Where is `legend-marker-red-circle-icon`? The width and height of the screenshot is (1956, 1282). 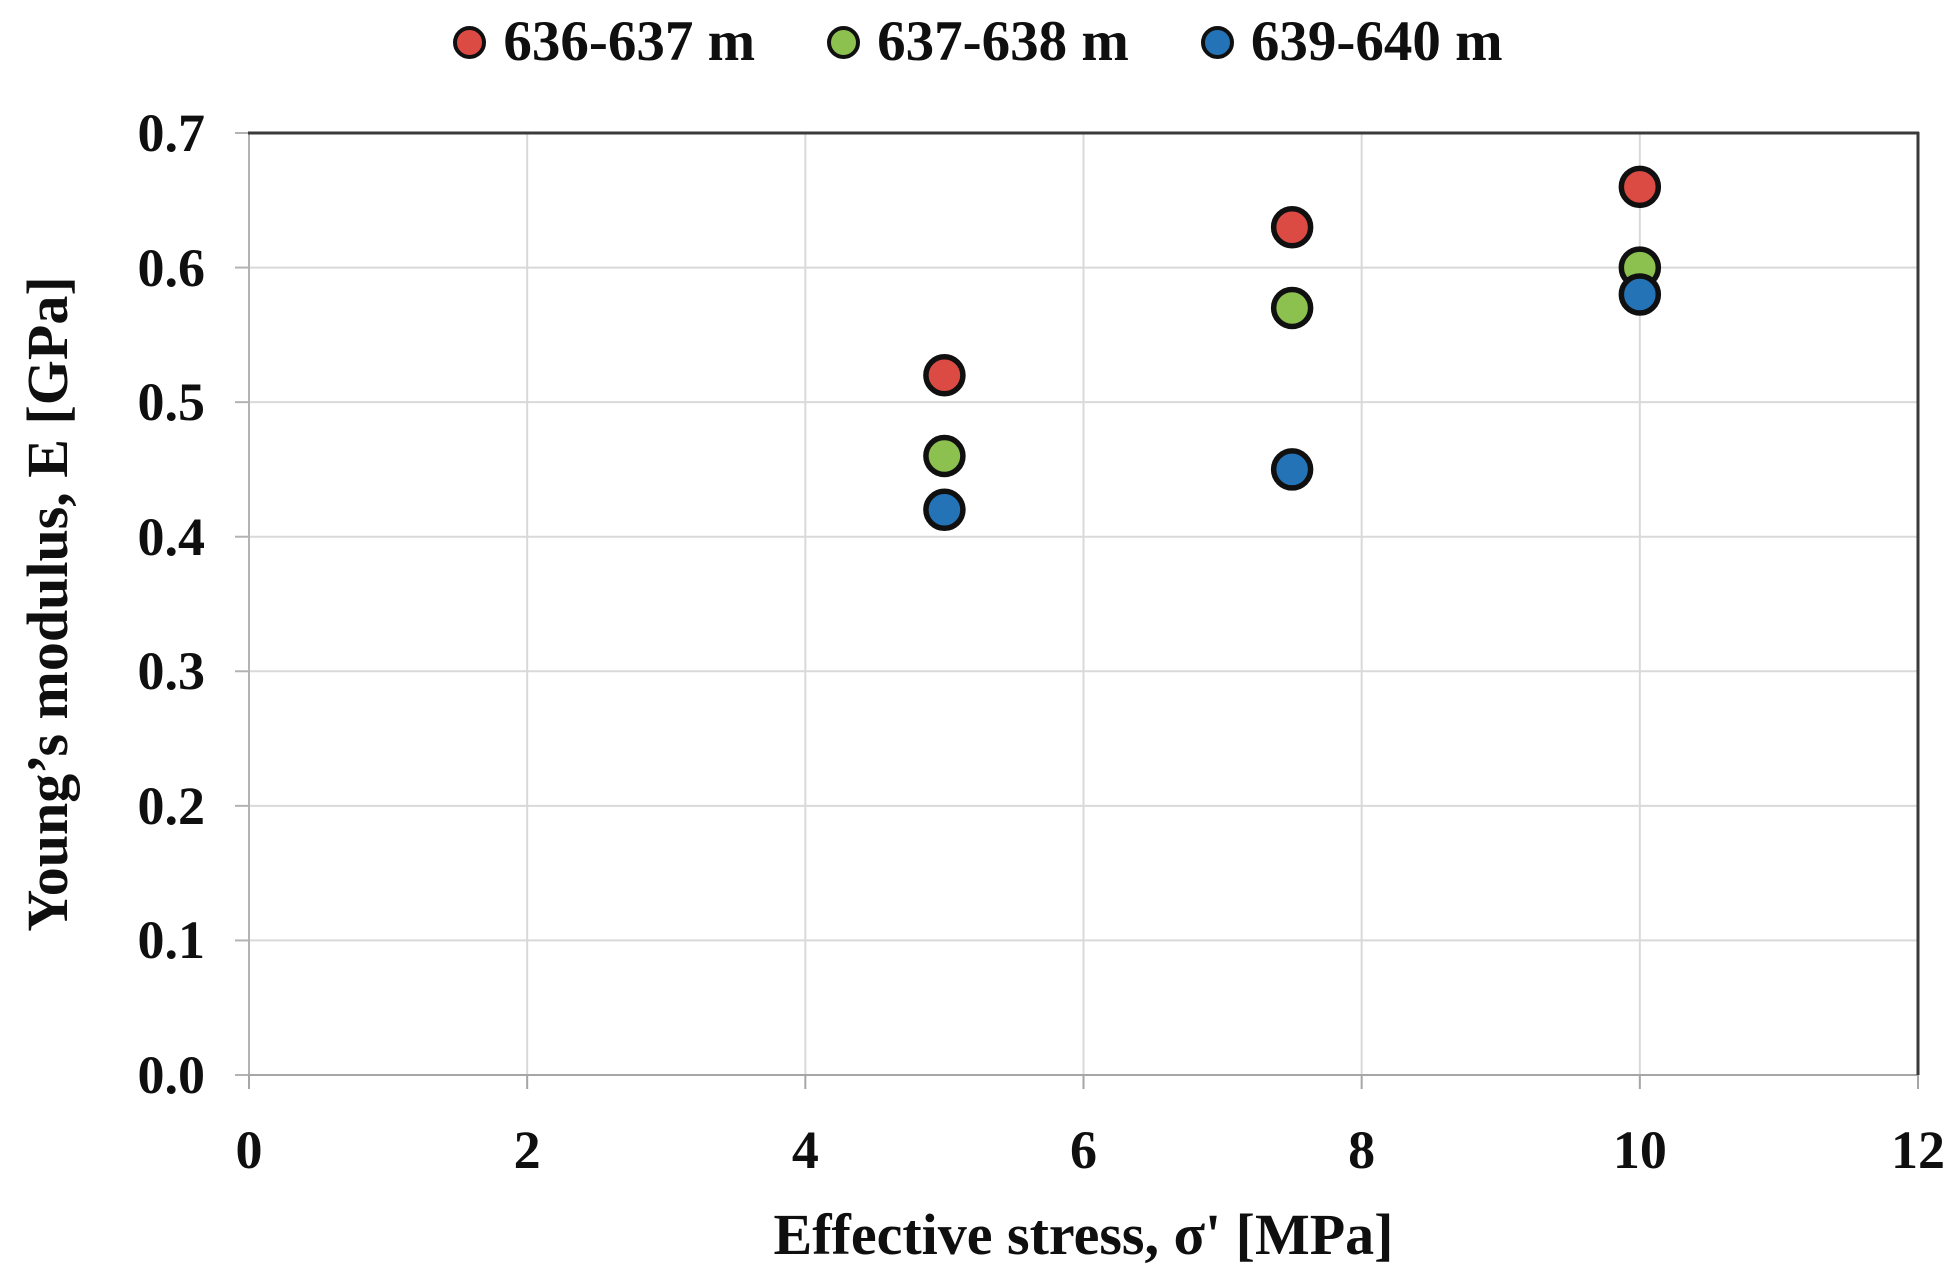
legend-marker-red-circle-icon is located at coordinates (470, 42).